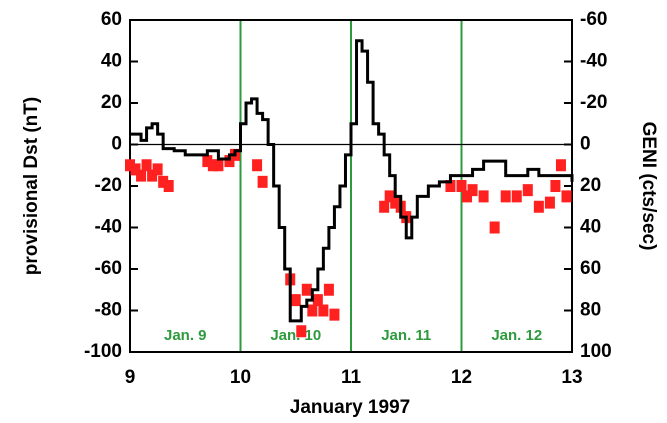 This screenshot has width=667, height=423. Describe the element at coordinates (596, 351) in the screenshot. I see `y2-tick-label: 100` at that location.